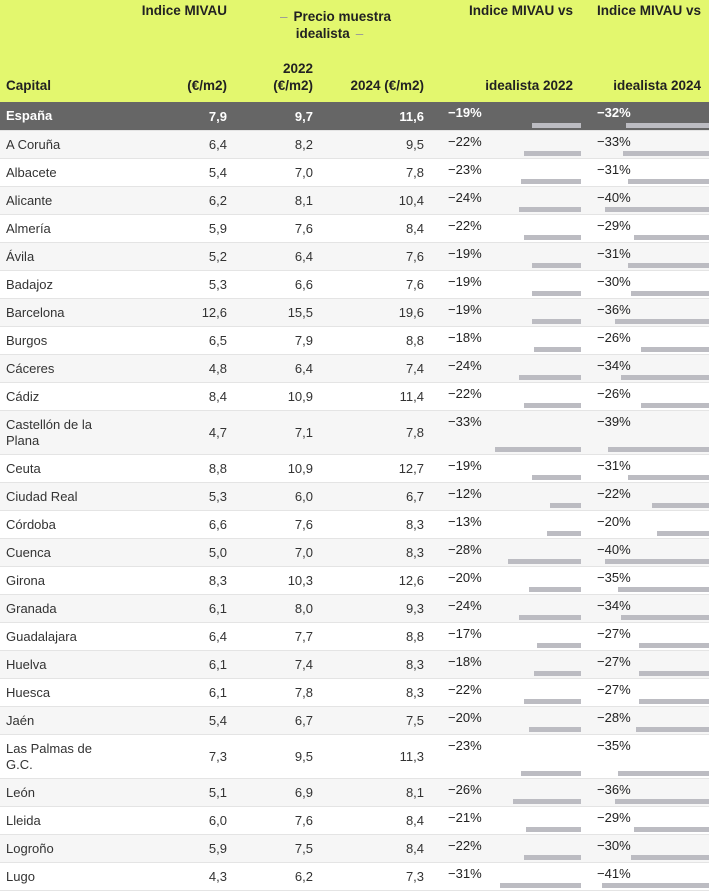  I want to click on diff-value: −36%, so click(614, 789).